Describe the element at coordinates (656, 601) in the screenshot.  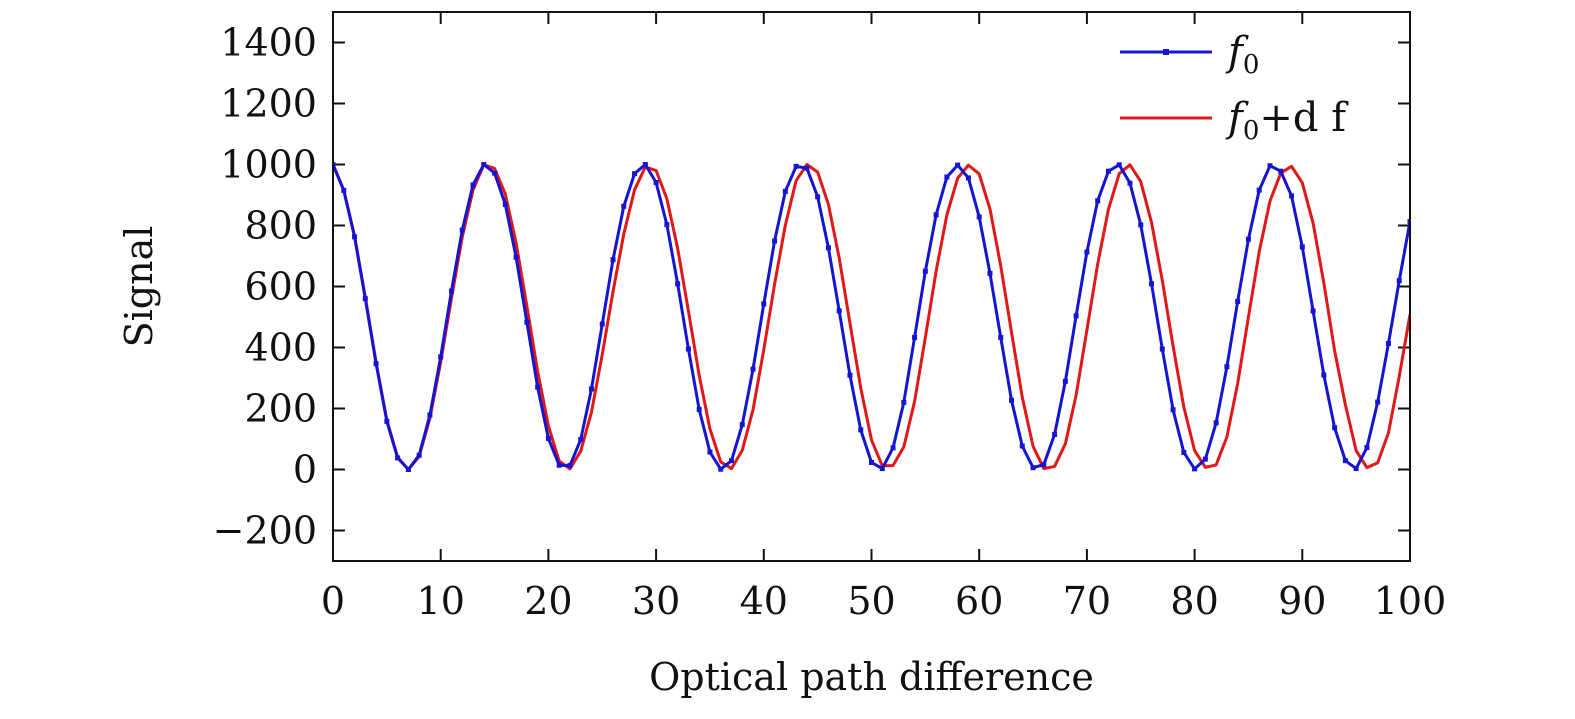
I see `x-tick-label: 30` at that location.